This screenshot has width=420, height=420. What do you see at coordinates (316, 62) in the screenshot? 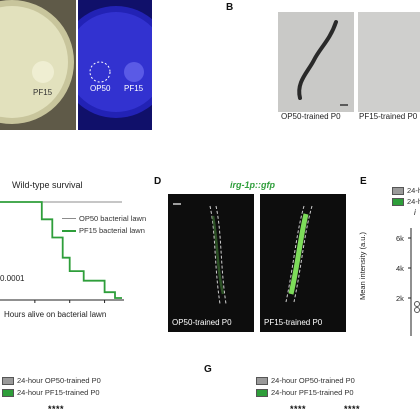
I see `micrograph-op50` at bounding box center [316, 62].